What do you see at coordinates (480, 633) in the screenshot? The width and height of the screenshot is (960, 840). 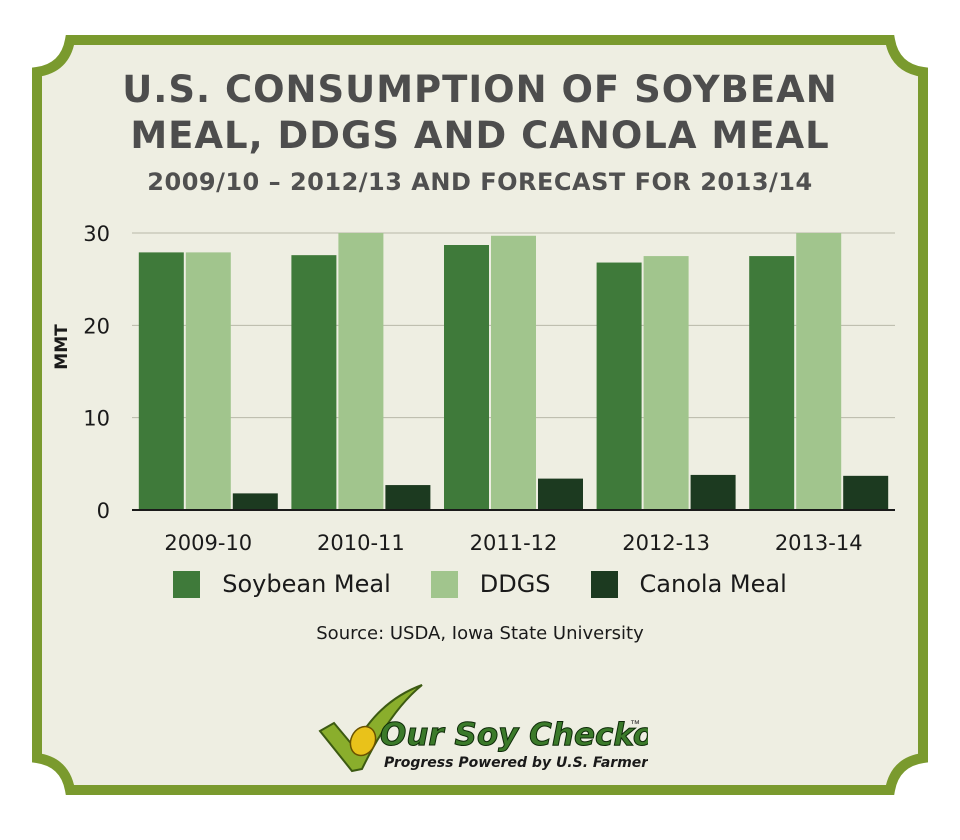 I see `source-note: Source: USDA, Iowa State University` at bounding box center [480, 633].